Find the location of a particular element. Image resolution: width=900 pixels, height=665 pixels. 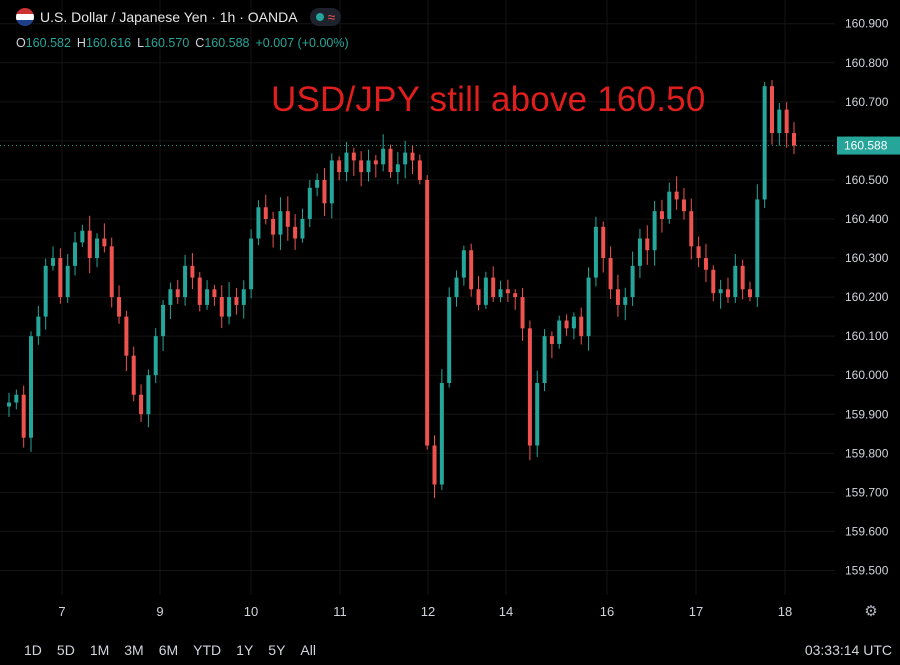

low-label: L is located at coordinates (141, 43).